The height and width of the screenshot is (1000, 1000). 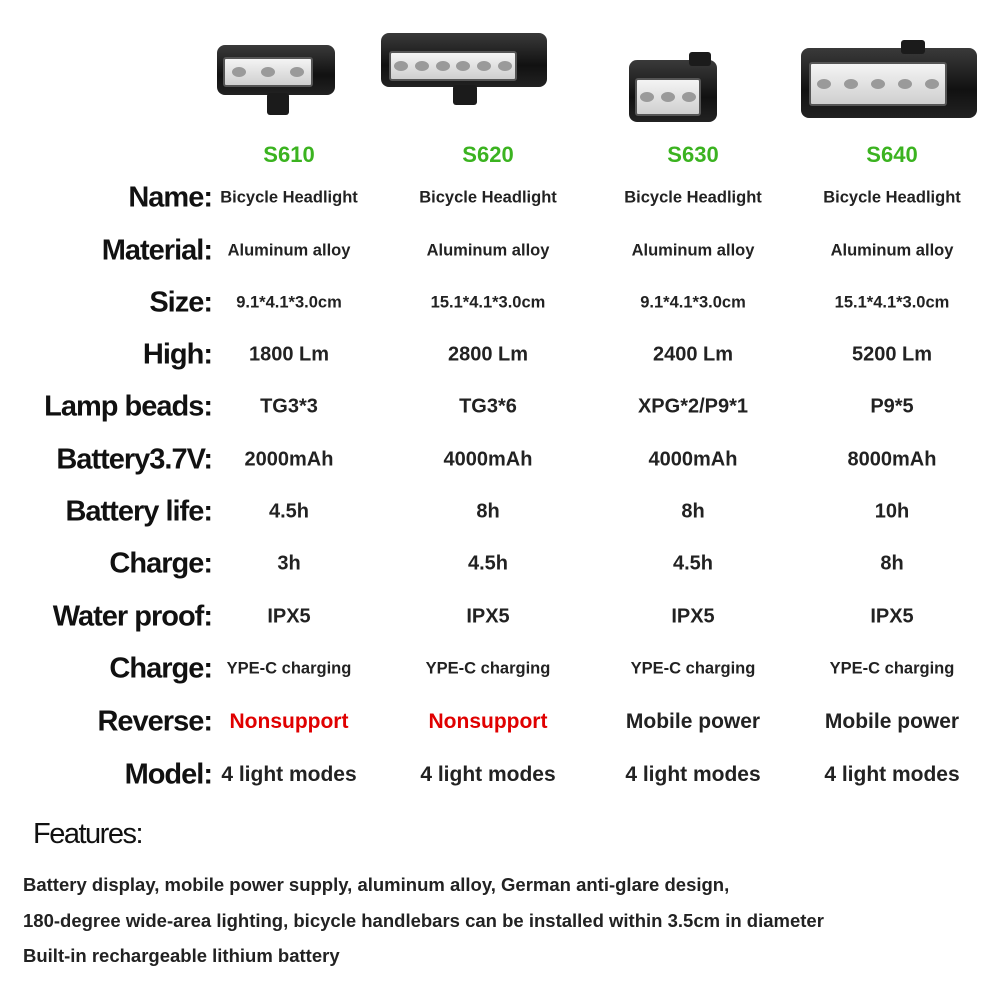 What do you see at coordinates (168, 774) in the screenshot?
I see `row-label-model-modes: Model:` at bounding box center [168, 774].